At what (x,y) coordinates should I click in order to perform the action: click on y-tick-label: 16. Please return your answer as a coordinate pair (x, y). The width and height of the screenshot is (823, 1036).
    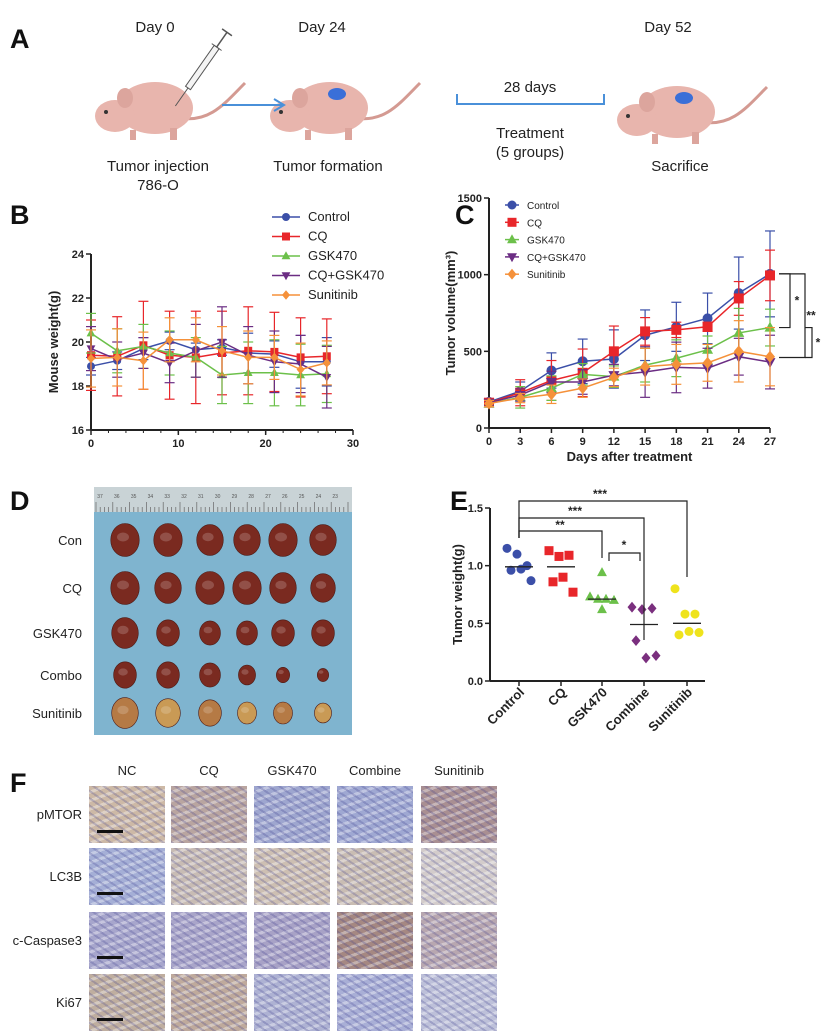
    Looking at the image, I should click on (78, 431).